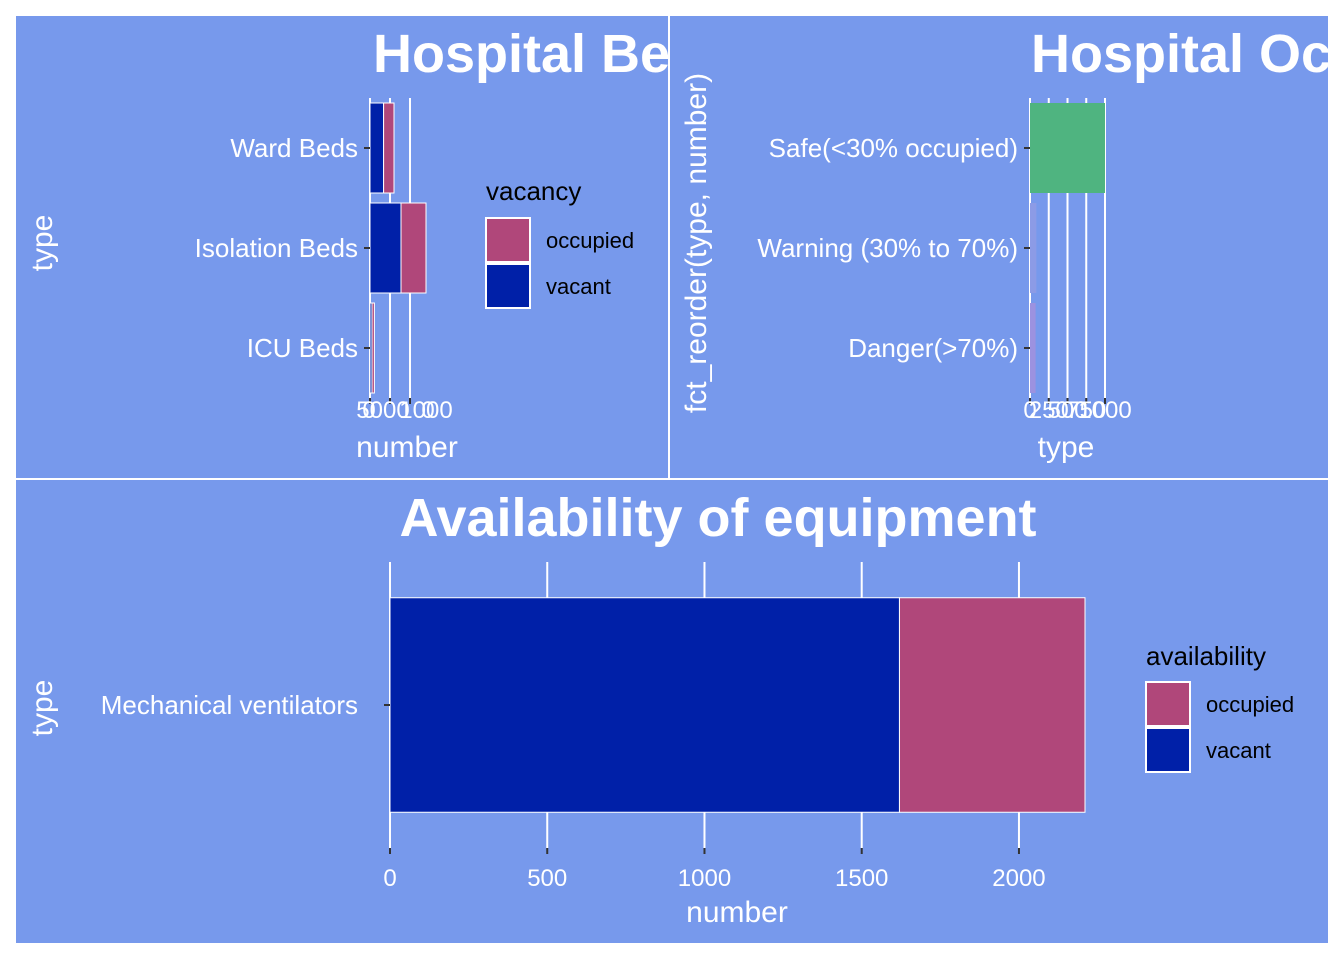 This screenshot has height=960, width=1344. I want to click on bar-vacant-ward-beds, so click(377, 148).